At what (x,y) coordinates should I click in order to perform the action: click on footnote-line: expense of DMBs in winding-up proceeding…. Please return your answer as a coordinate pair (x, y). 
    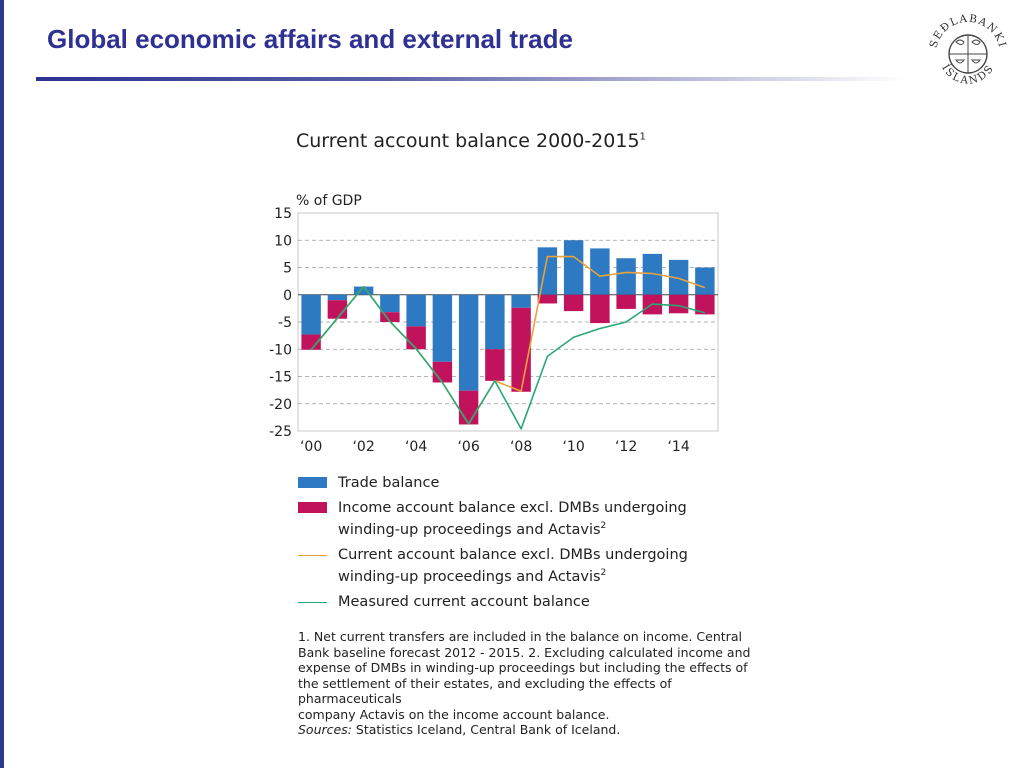
    Looking at the image, I should click on (523, 667).